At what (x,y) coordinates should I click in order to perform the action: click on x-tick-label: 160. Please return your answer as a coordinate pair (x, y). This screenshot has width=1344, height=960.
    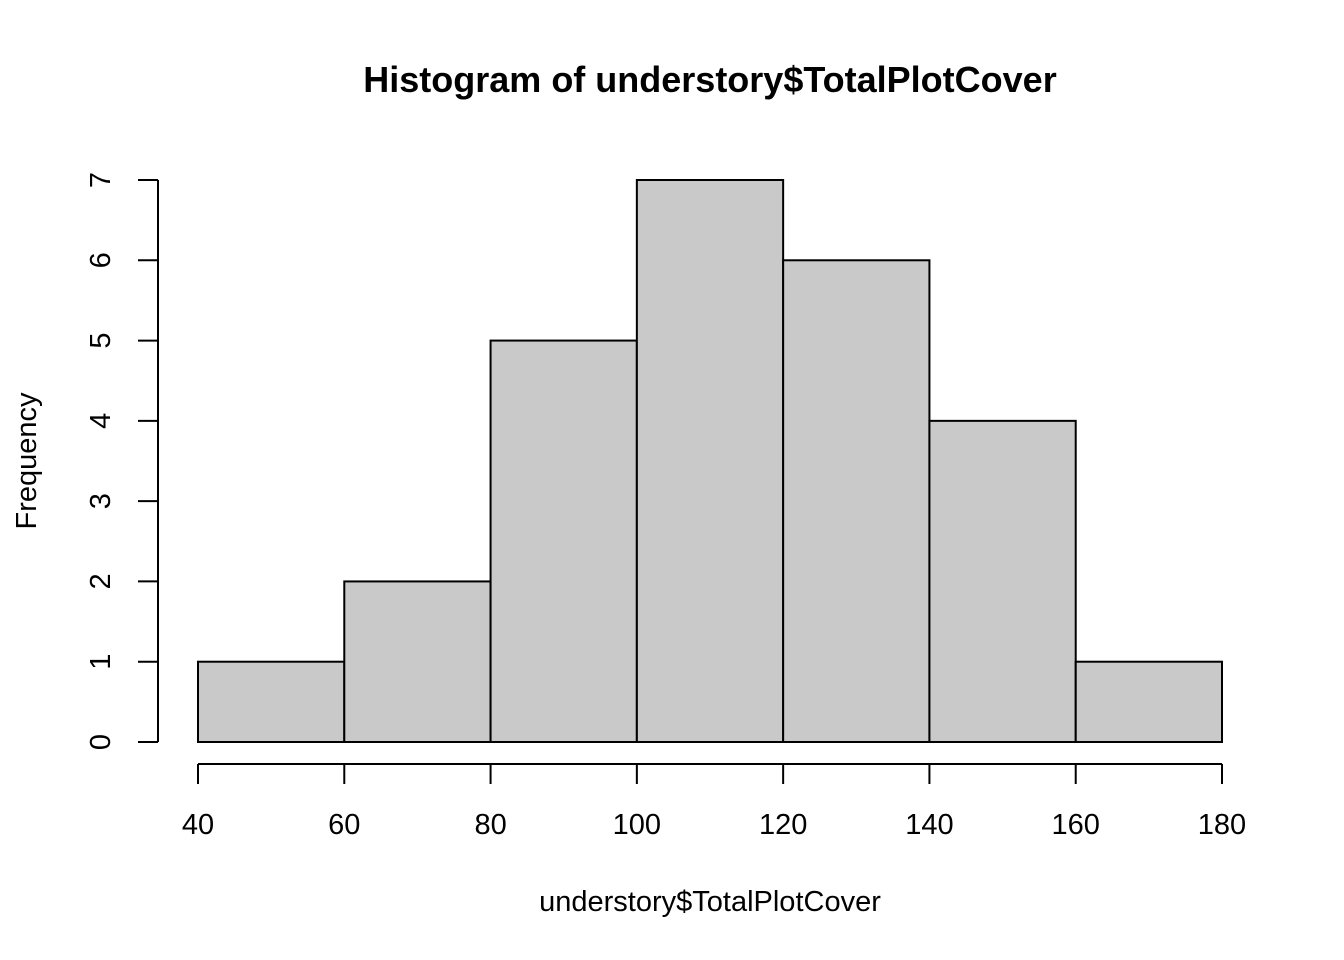
    Looking at the image, I should click on (1076, 825).